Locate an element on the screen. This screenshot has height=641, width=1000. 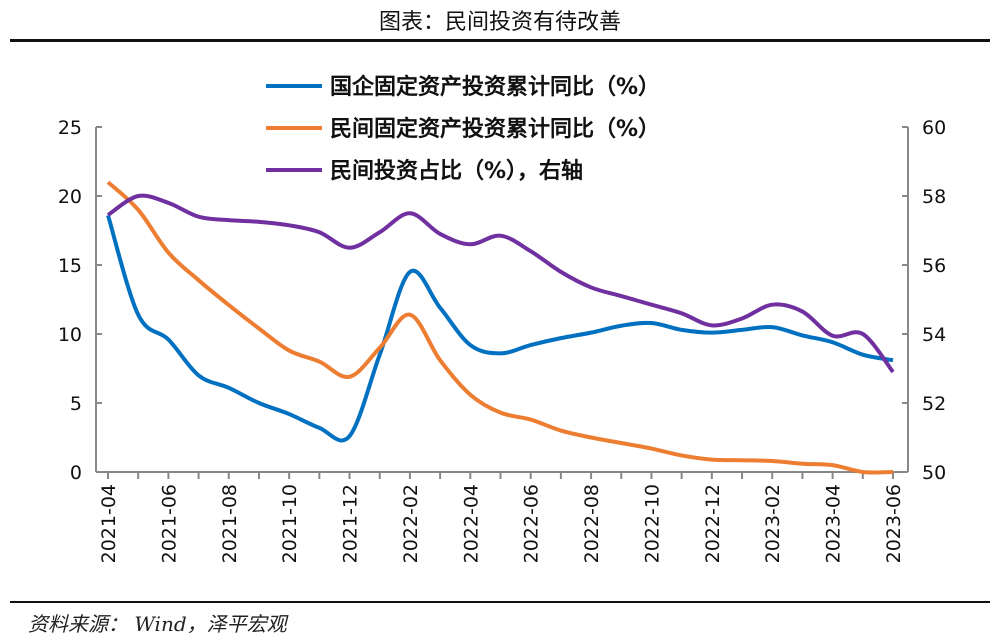
left-tick-label: 10 is located at coordinates (70, 335).